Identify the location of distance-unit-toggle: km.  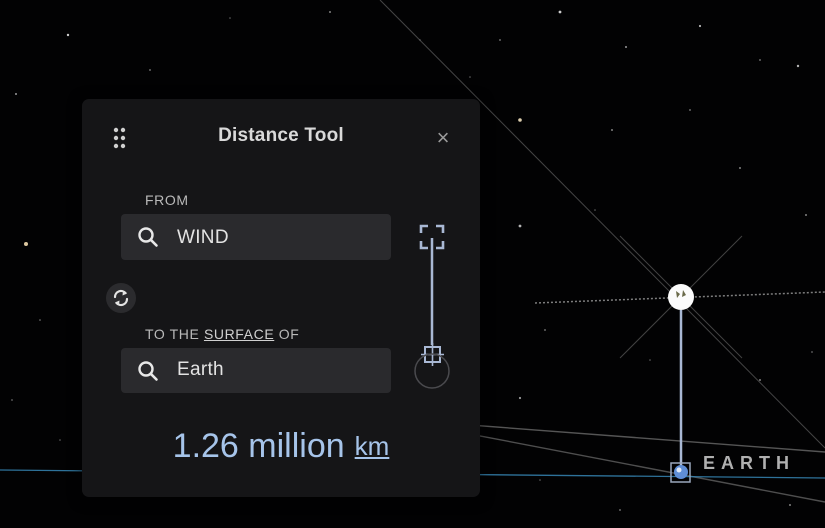
(372, 446).